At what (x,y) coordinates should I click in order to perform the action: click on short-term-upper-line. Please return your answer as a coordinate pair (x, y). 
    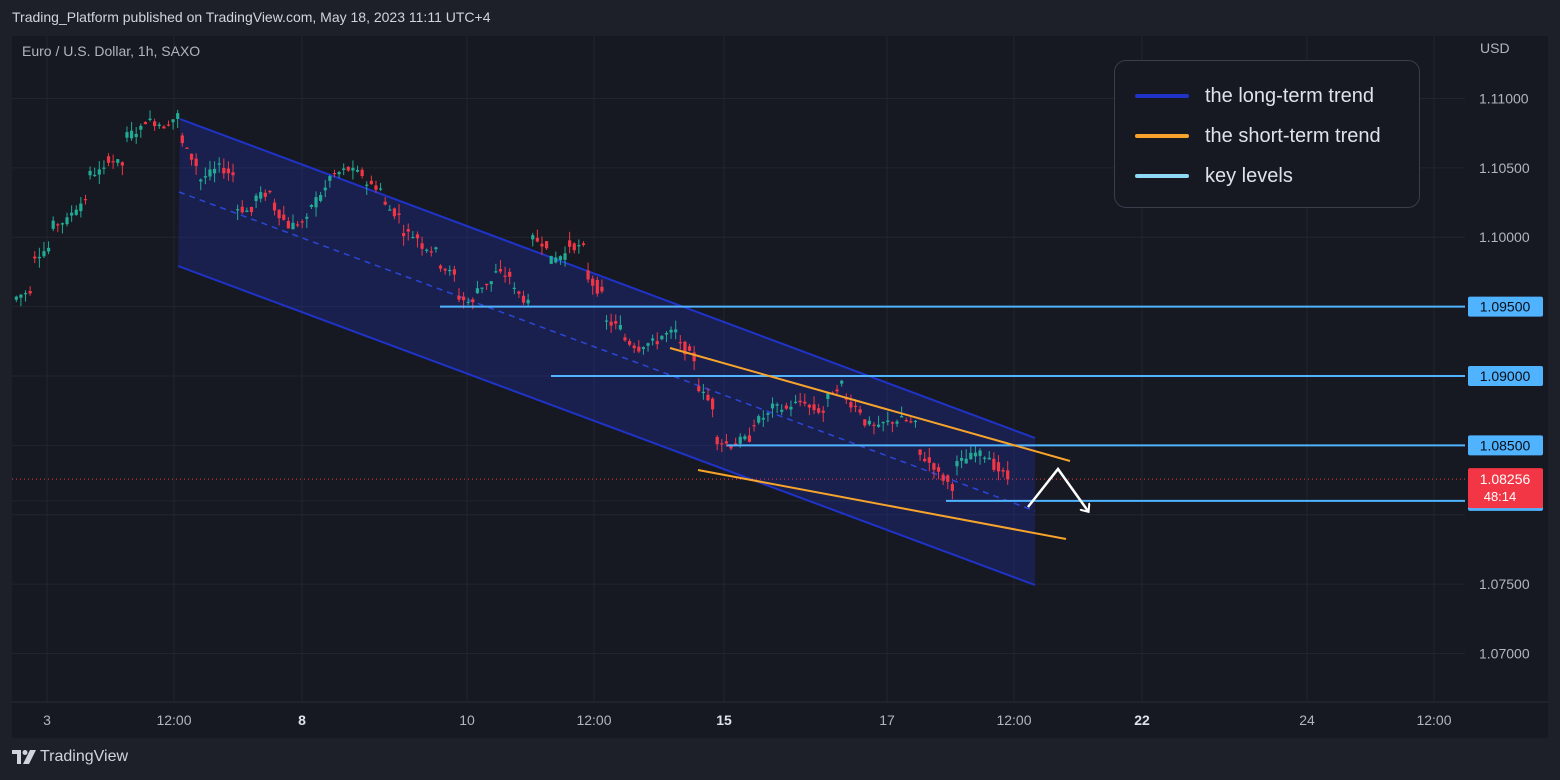
    Looking at the image, I should click on (870, 404).